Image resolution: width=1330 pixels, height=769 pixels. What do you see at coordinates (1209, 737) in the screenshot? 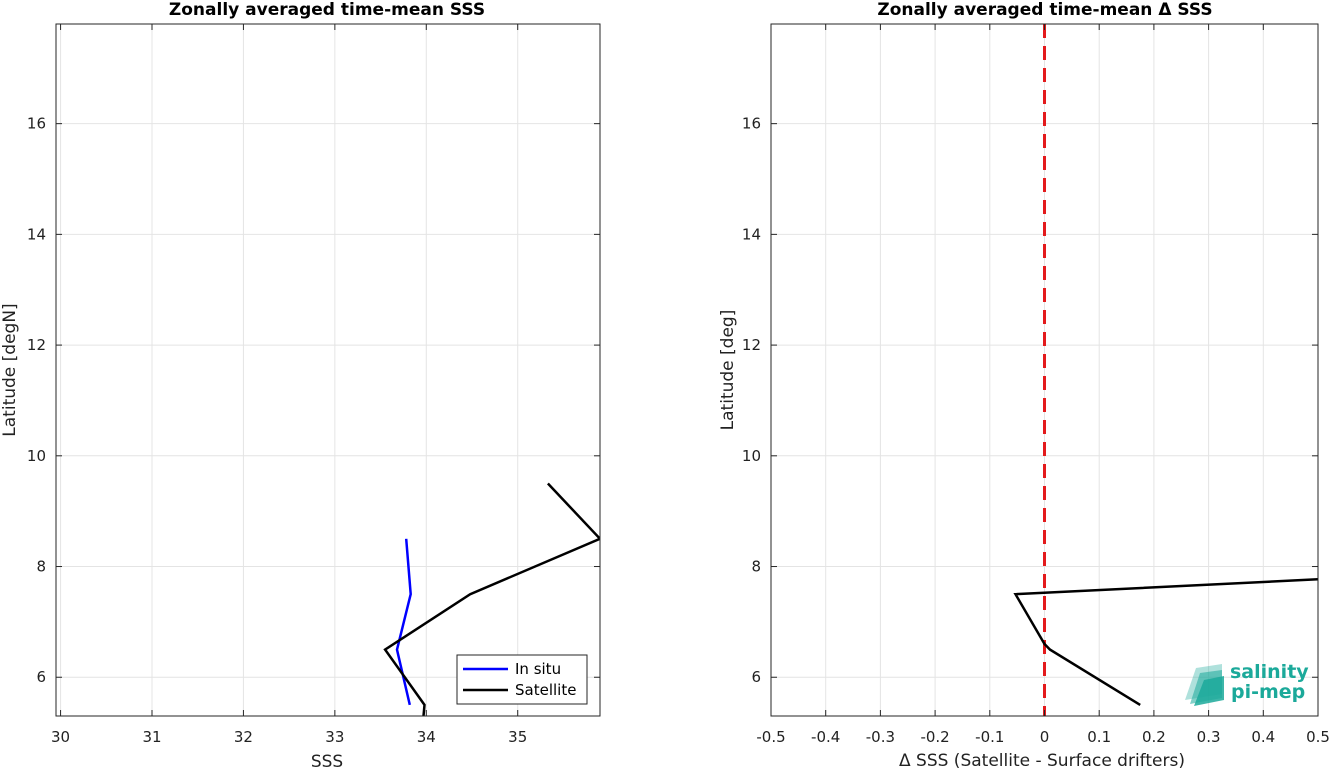
I see `delta-sss-x-tick-label: 0.3` at bounding box center [1209, 737].